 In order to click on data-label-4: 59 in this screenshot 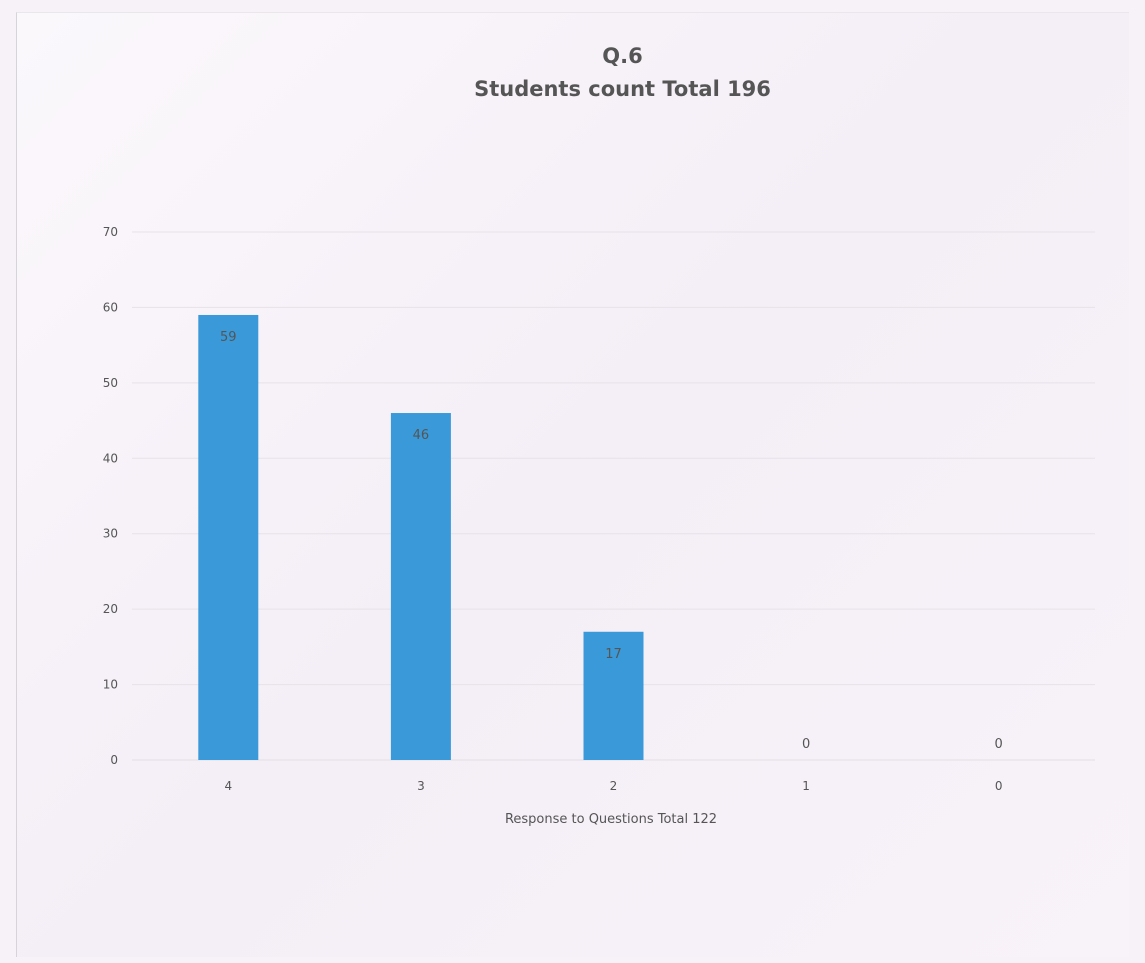, I will do `click(228, 337)`.